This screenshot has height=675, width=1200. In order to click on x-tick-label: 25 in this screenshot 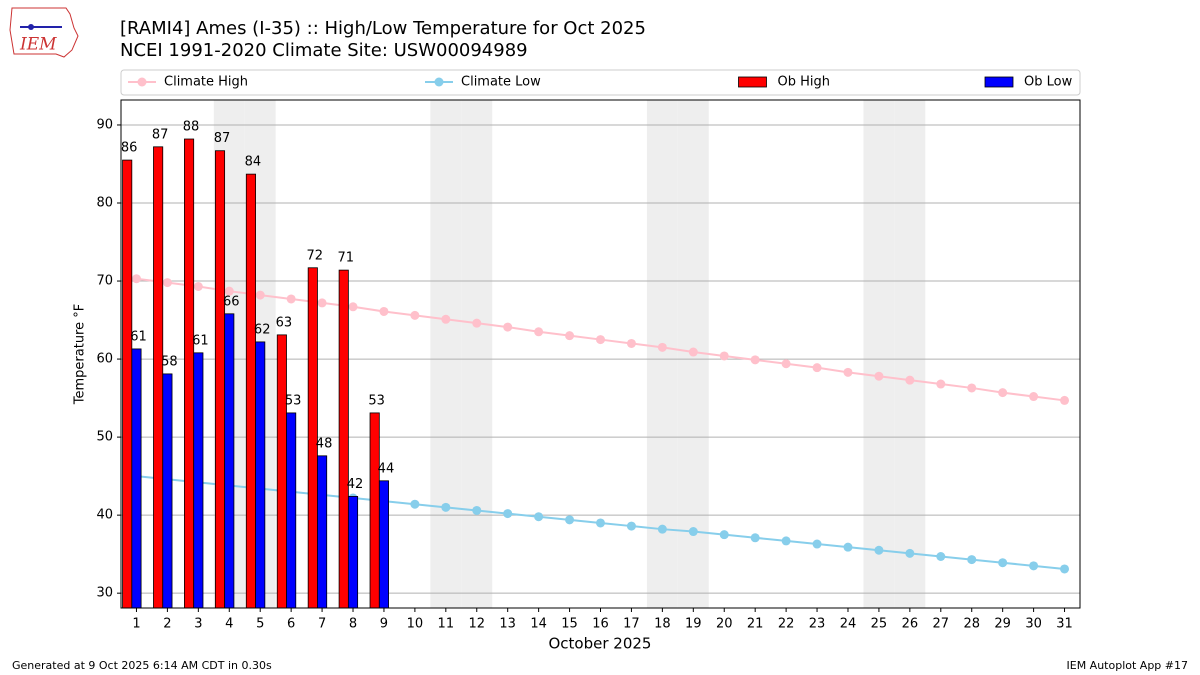, I will do `click(879, 624)`.